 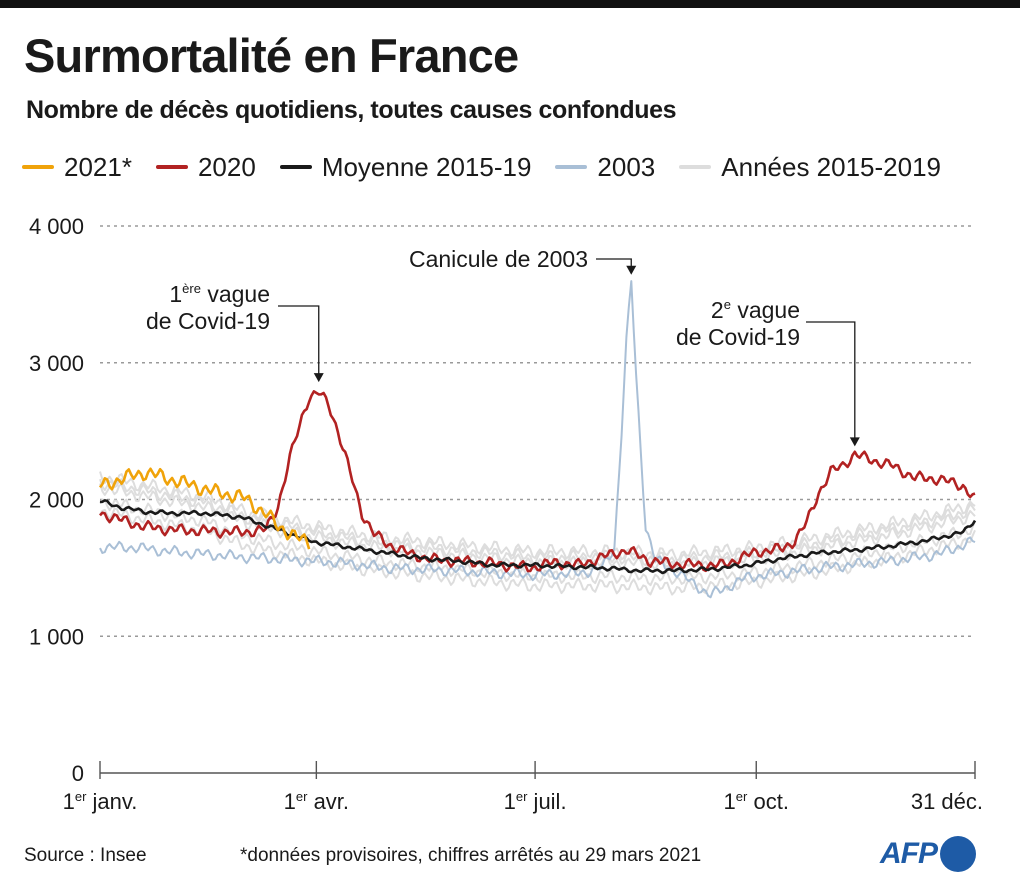 What do you see at coordinates (695, 167) in the screenshot?
I see `legend-swatch-years` at bounding box center [695, 167].